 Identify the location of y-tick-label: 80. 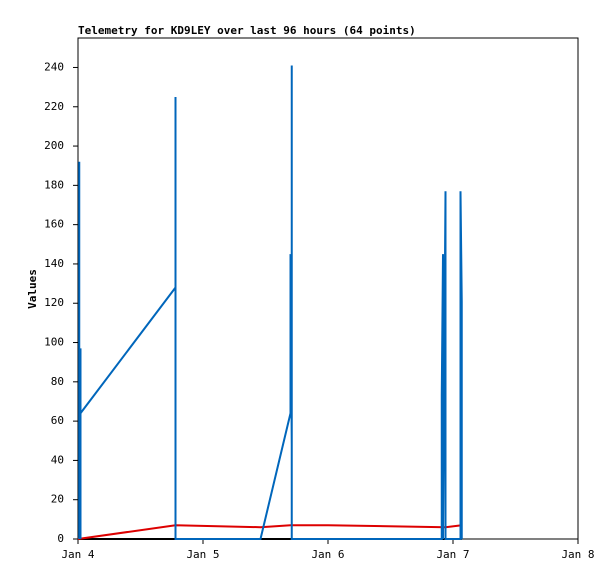
(57, 381).